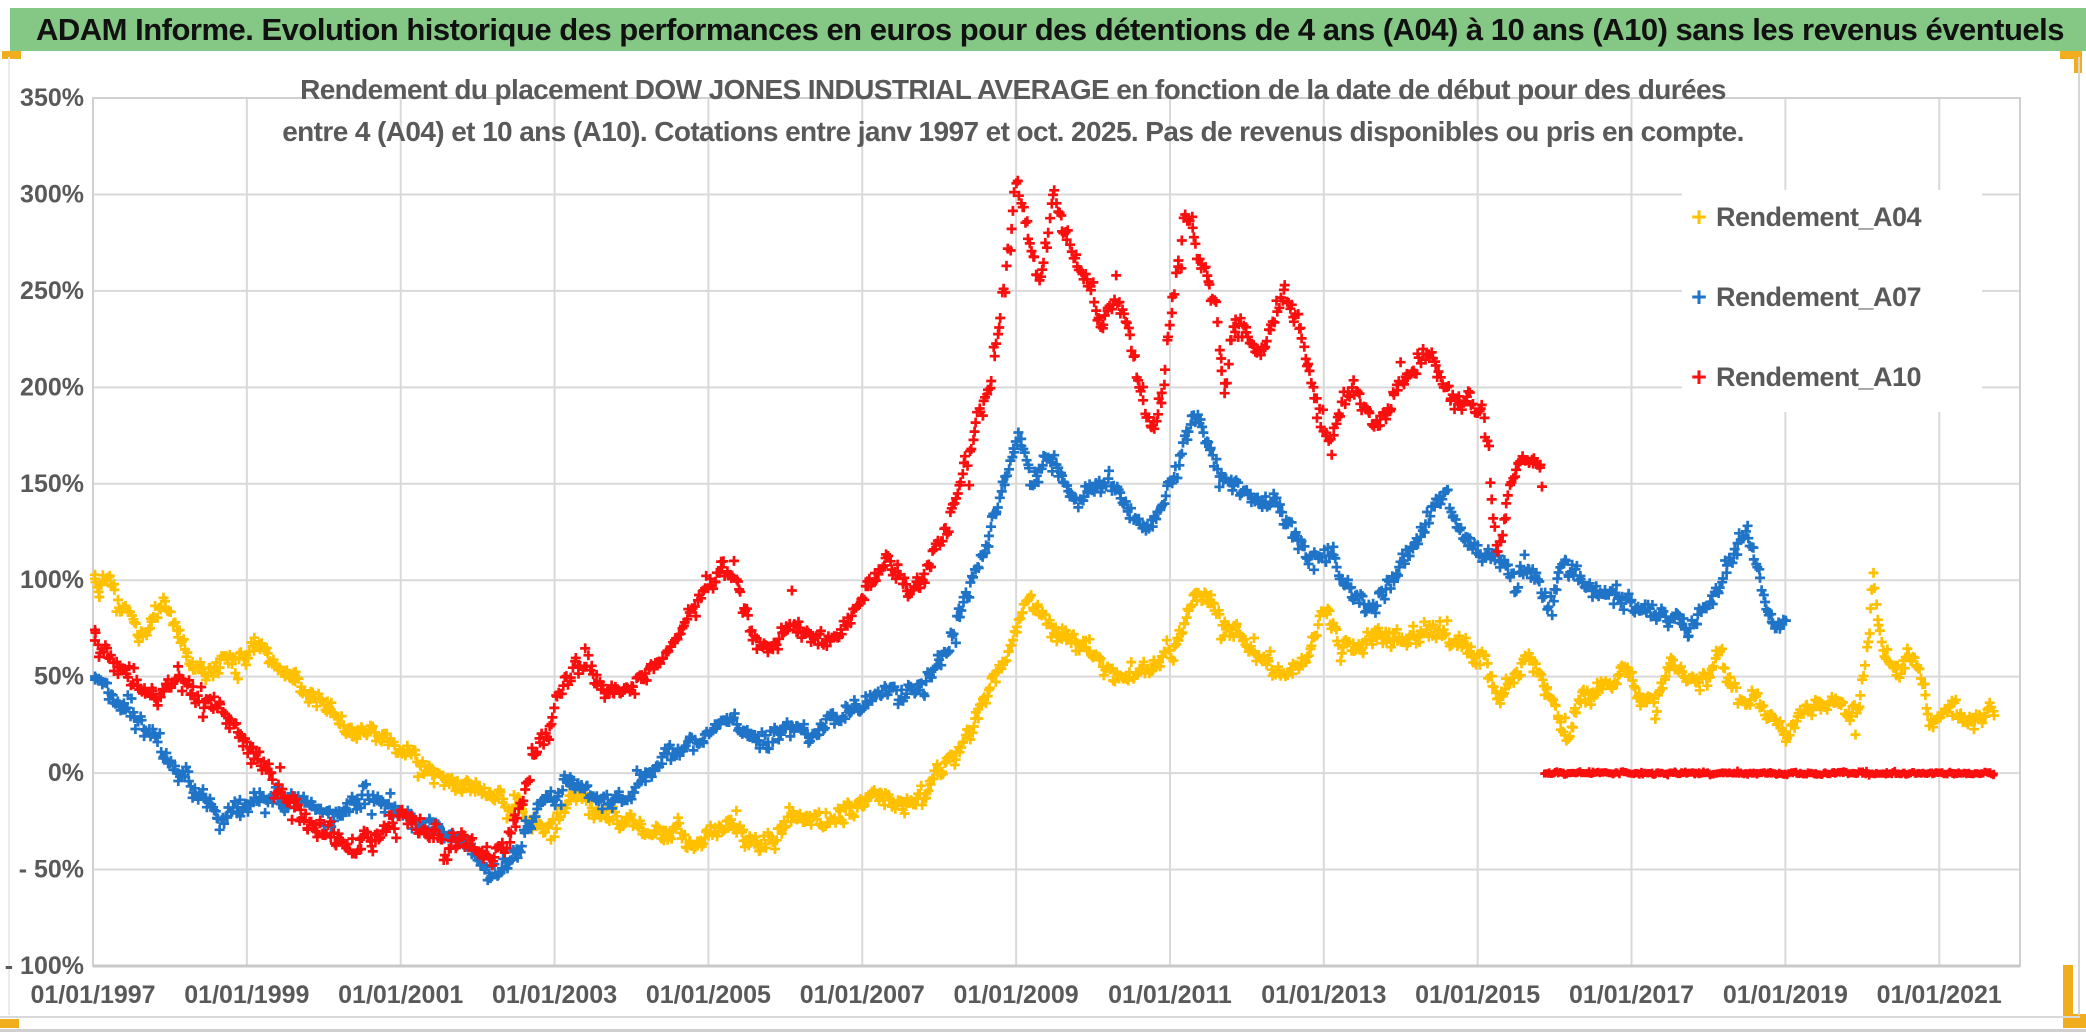 This screenshot has width=2086, height=1032. I want to click on legend-label: Rendement_A10, so click(1819, 376).